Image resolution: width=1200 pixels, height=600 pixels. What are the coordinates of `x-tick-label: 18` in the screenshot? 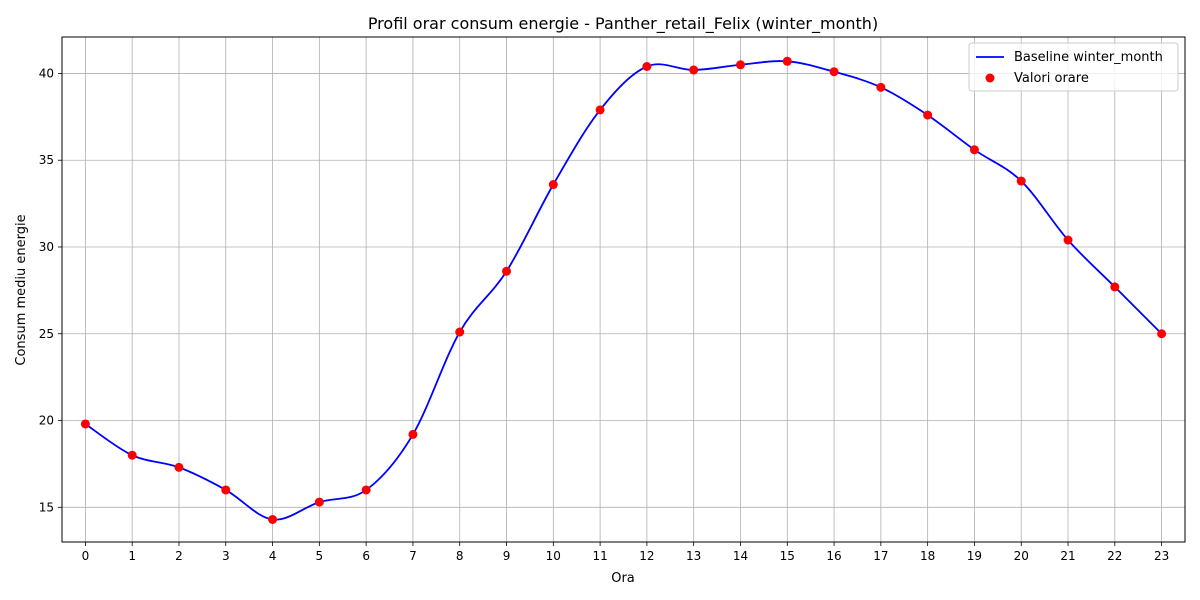 It's located at (927, 556).